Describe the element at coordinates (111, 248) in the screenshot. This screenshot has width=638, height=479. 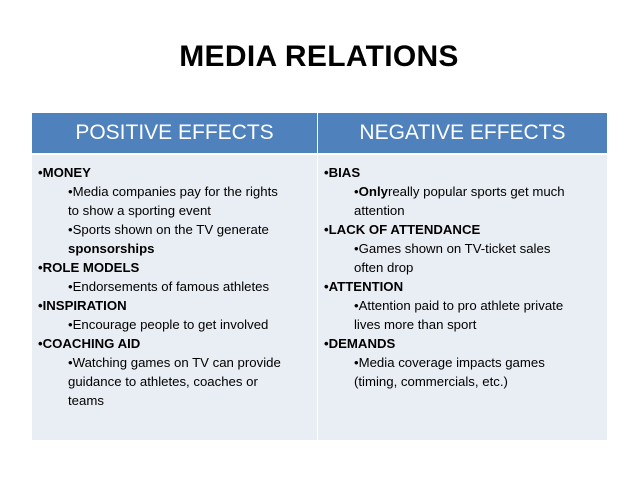
I see `positive-item-line-bold: sponsorships` at that location.